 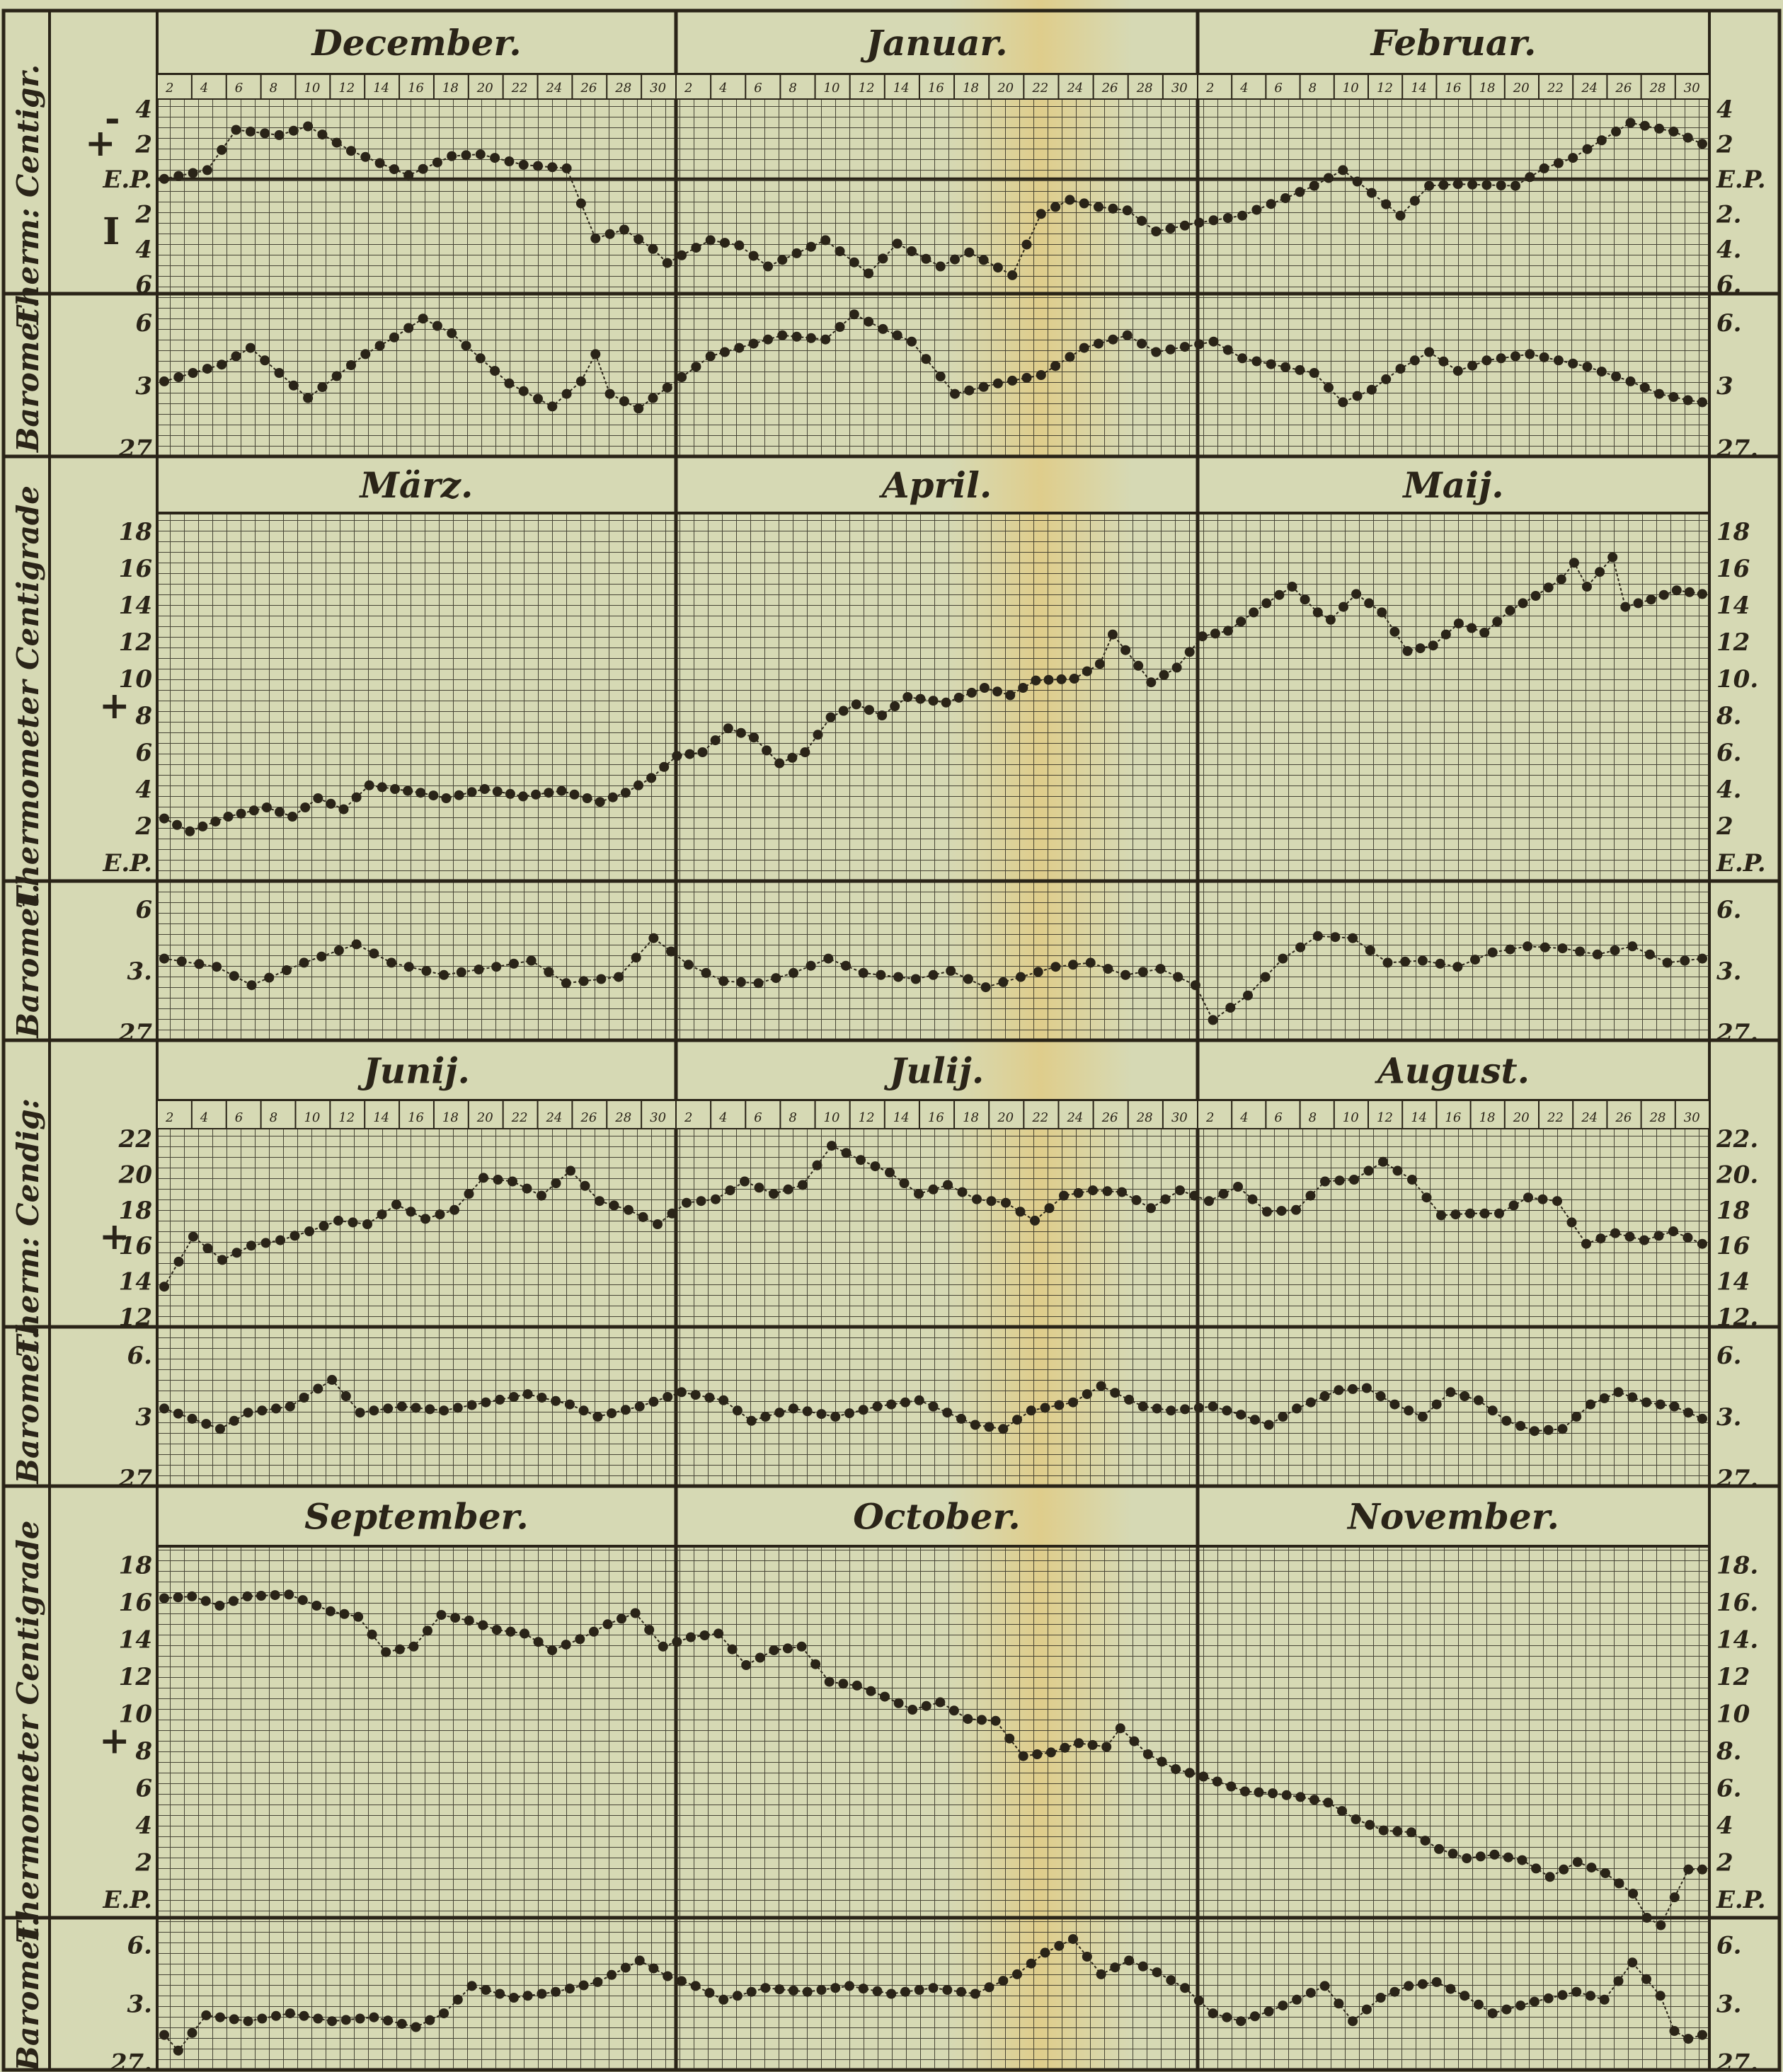 I want to click on day-number: 18, so click(x=450, y=89).